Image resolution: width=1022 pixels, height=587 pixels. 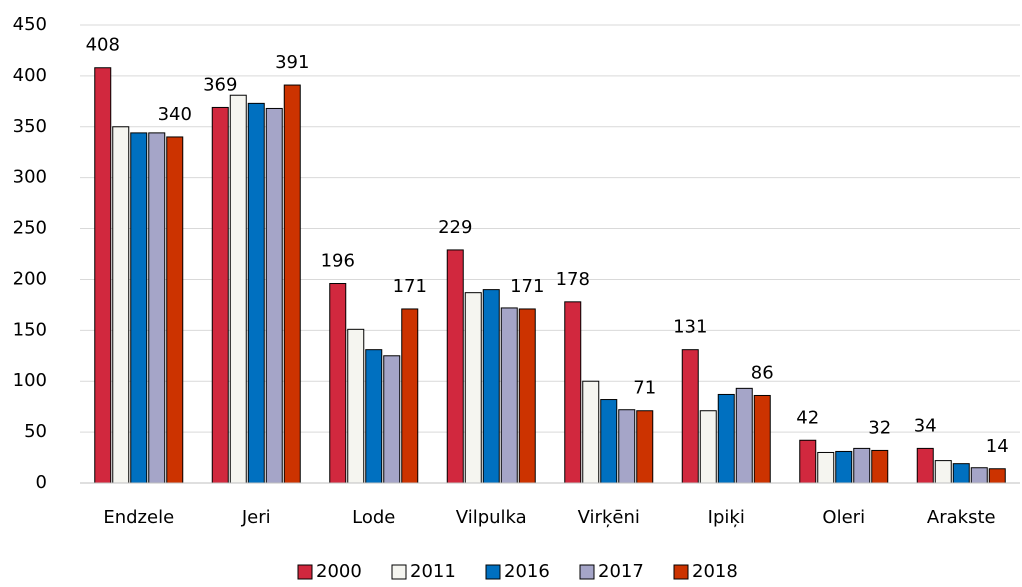 What do you see at coordinates (30, 126) in the screenshot?
I see `y-tick-label: 350` at bounding box center [30, 126].